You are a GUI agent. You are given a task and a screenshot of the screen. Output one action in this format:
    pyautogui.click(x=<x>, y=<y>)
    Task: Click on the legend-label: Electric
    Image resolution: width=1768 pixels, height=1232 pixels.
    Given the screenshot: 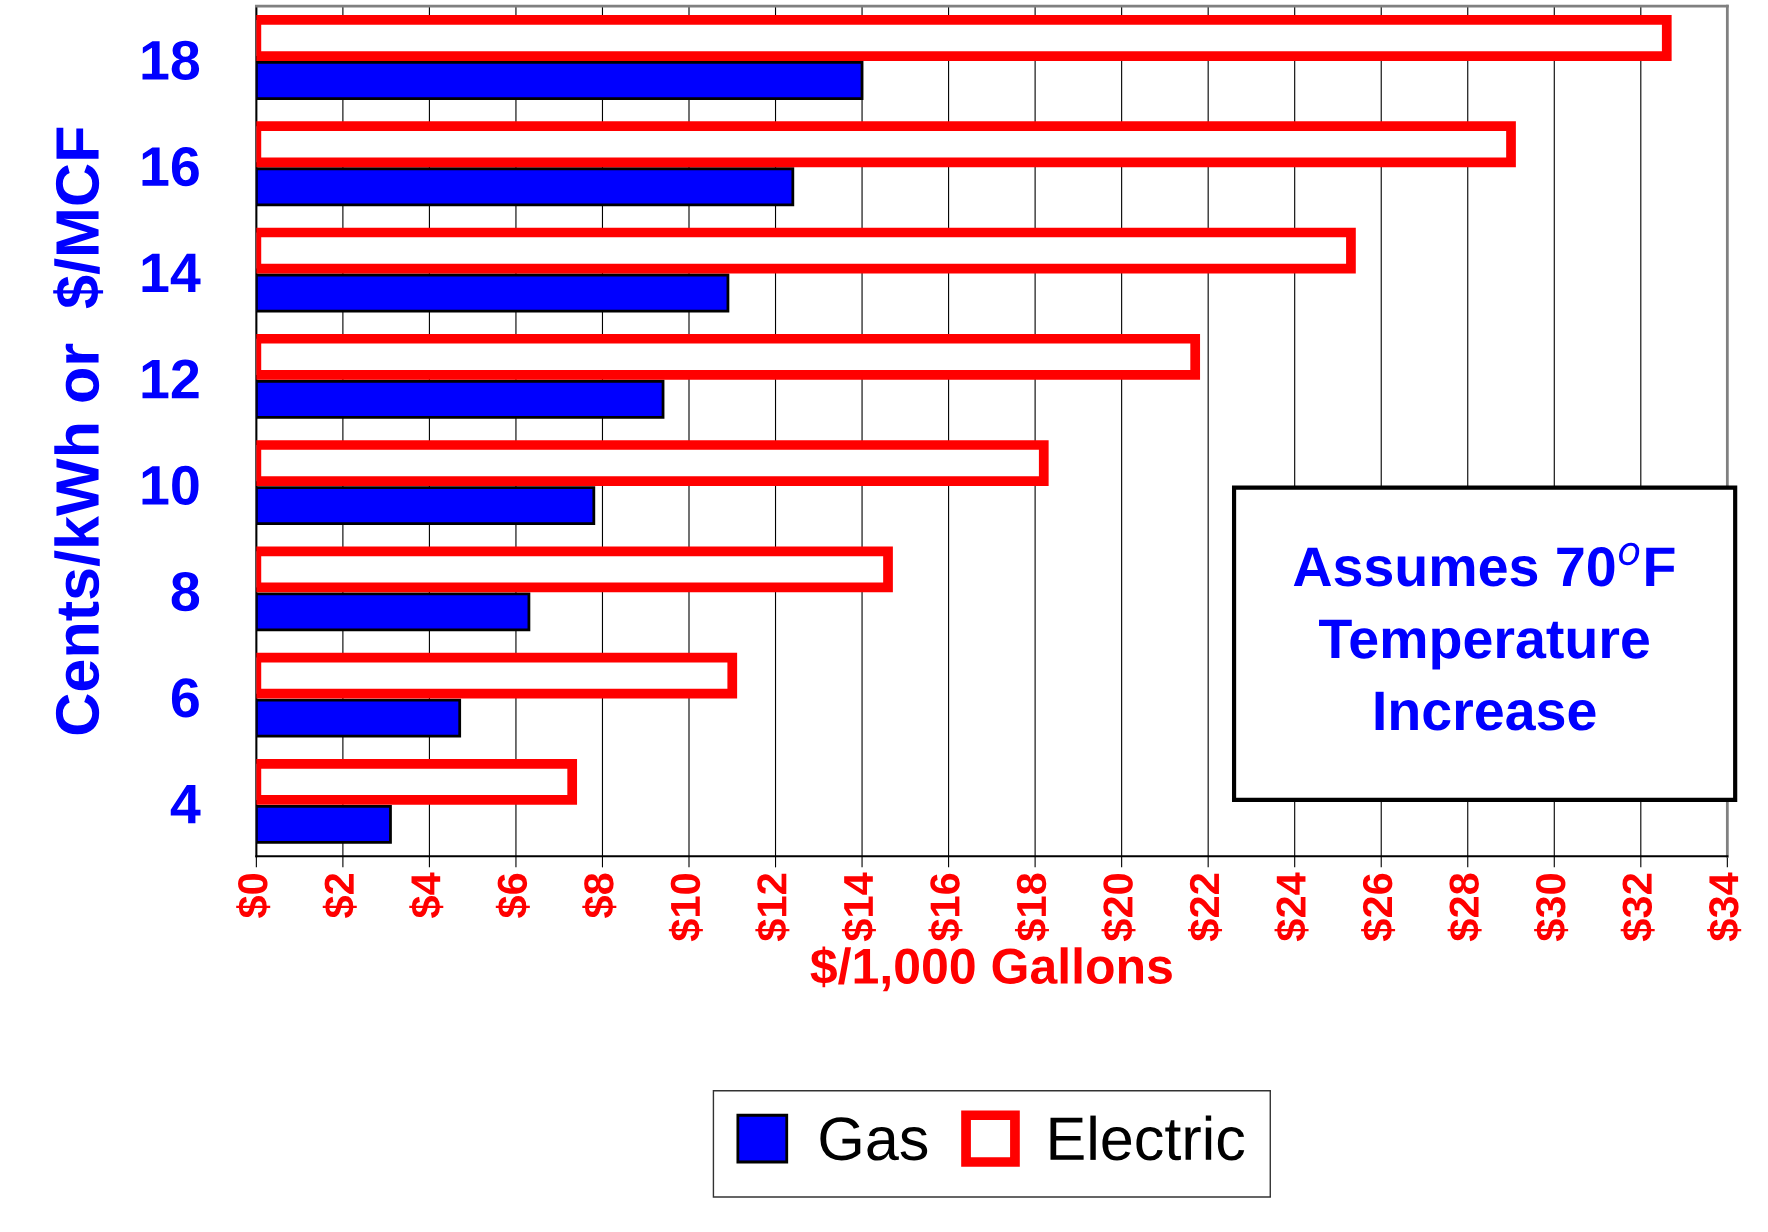 What is the action you would take?
    pyautogui.click(x=1147, y=1138)
    